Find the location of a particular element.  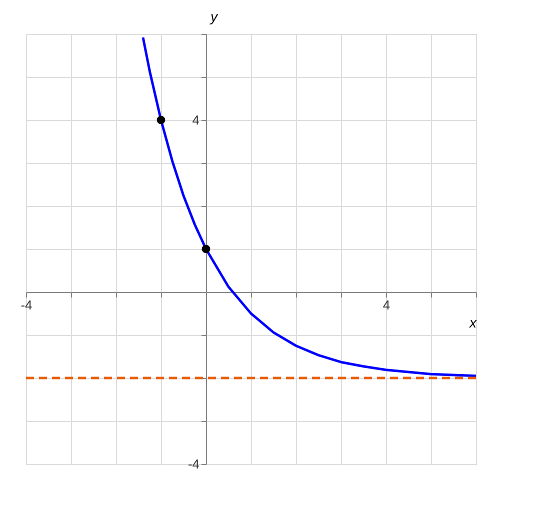

x-axis-title: x is located at coordinates (473, 322).